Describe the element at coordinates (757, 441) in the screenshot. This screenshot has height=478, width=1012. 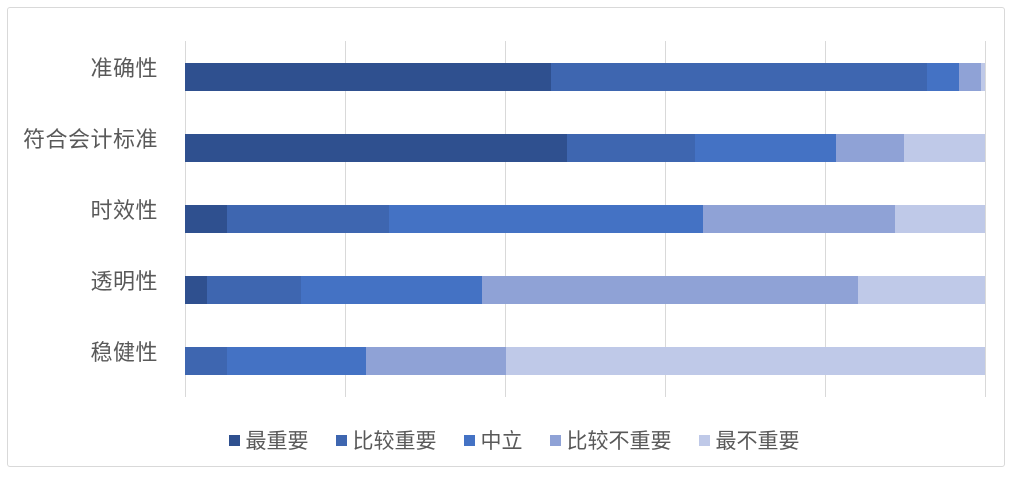
I see `legend-label: 最不重要` at that location.